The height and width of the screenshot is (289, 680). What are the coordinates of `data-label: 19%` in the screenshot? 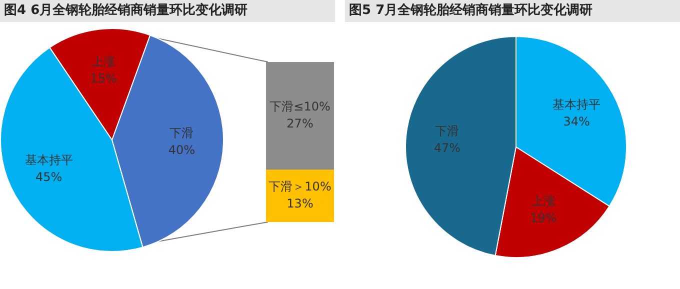 It's located at (543, 218).